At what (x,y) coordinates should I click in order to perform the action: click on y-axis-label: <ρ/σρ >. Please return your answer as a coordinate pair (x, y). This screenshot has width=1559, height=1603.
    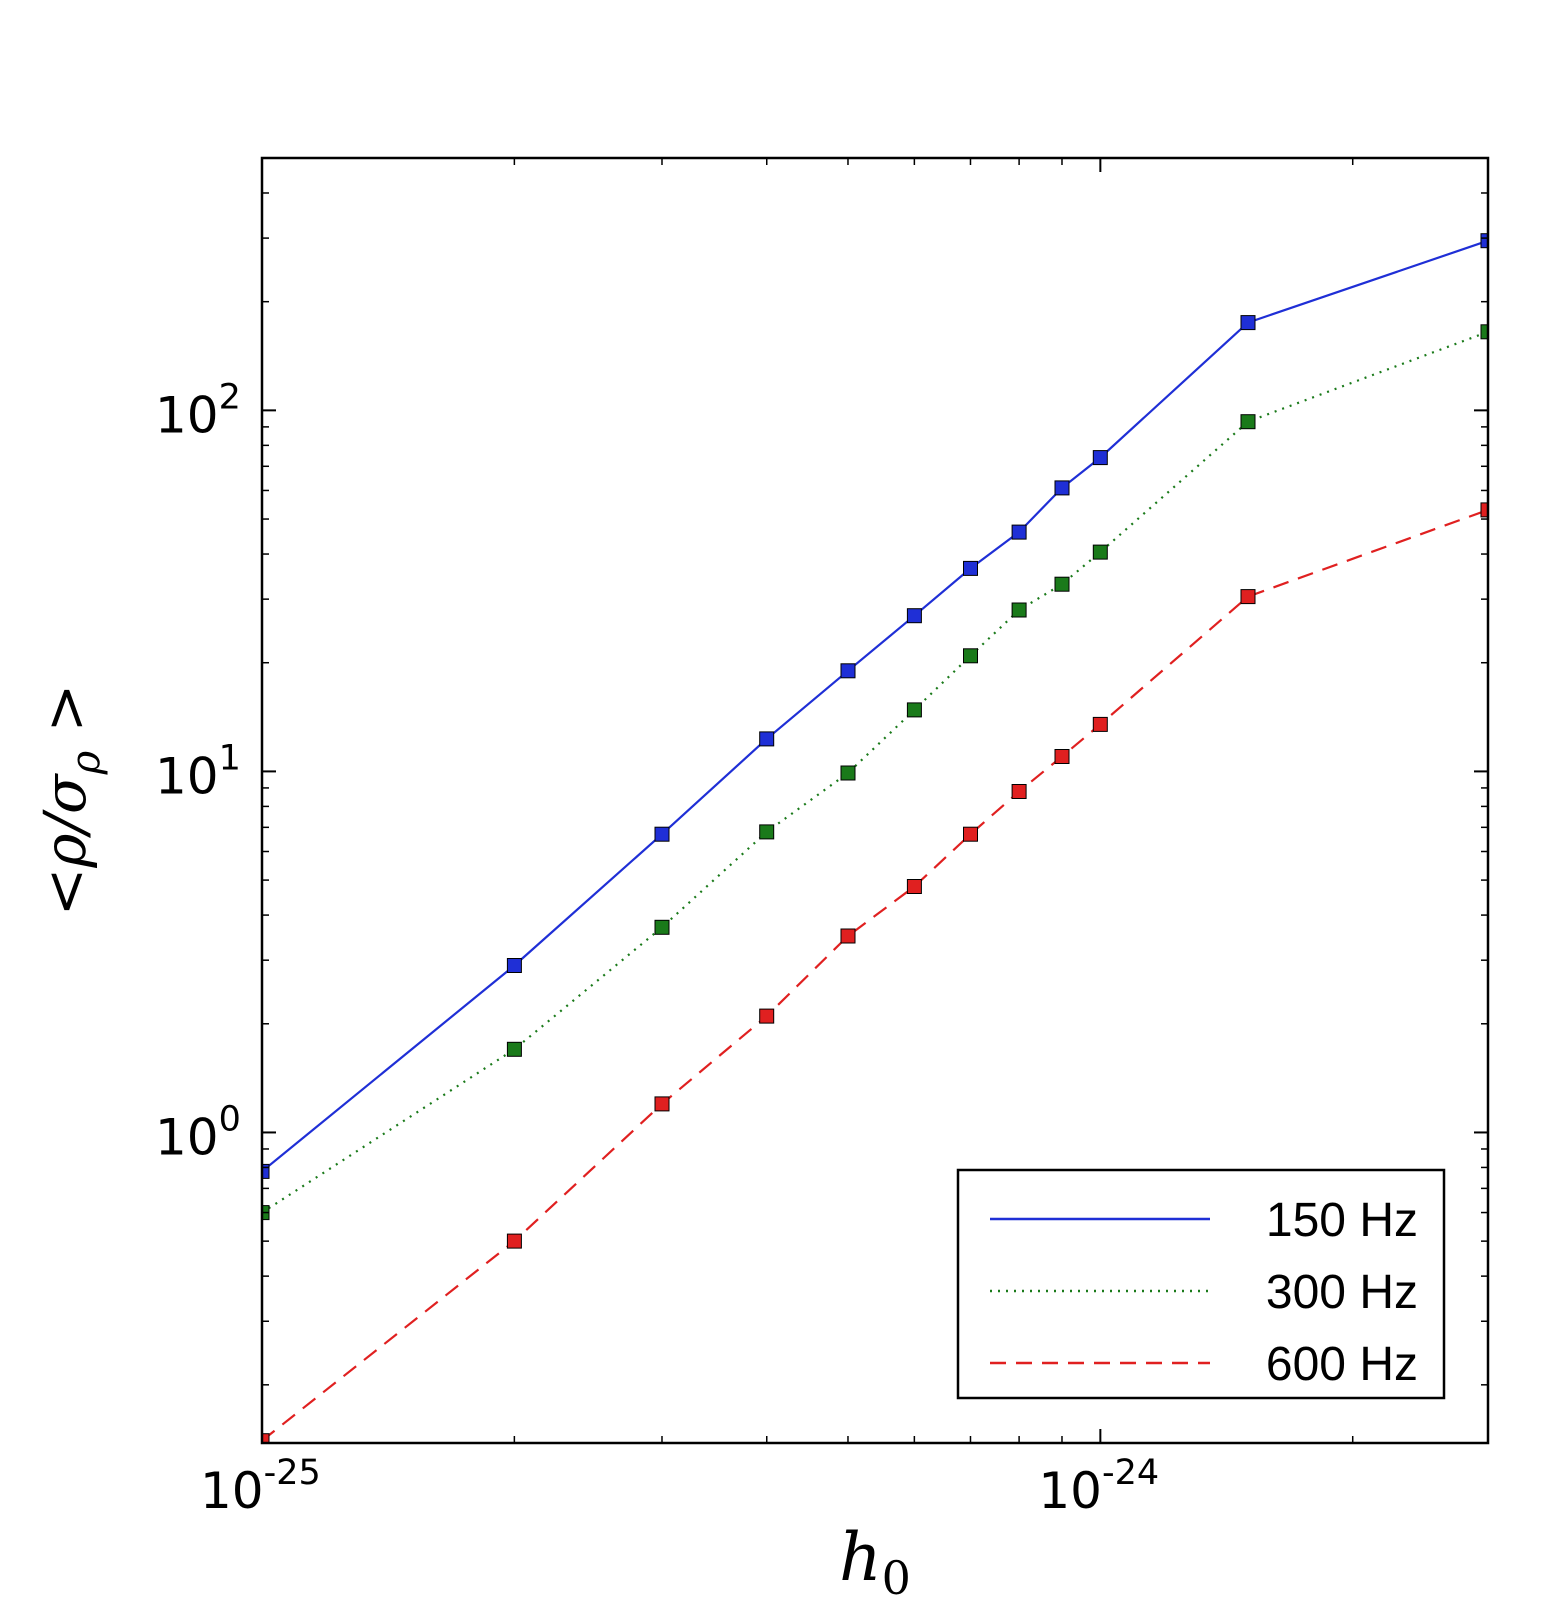
    Looking at the image, I should click on (70, 800).